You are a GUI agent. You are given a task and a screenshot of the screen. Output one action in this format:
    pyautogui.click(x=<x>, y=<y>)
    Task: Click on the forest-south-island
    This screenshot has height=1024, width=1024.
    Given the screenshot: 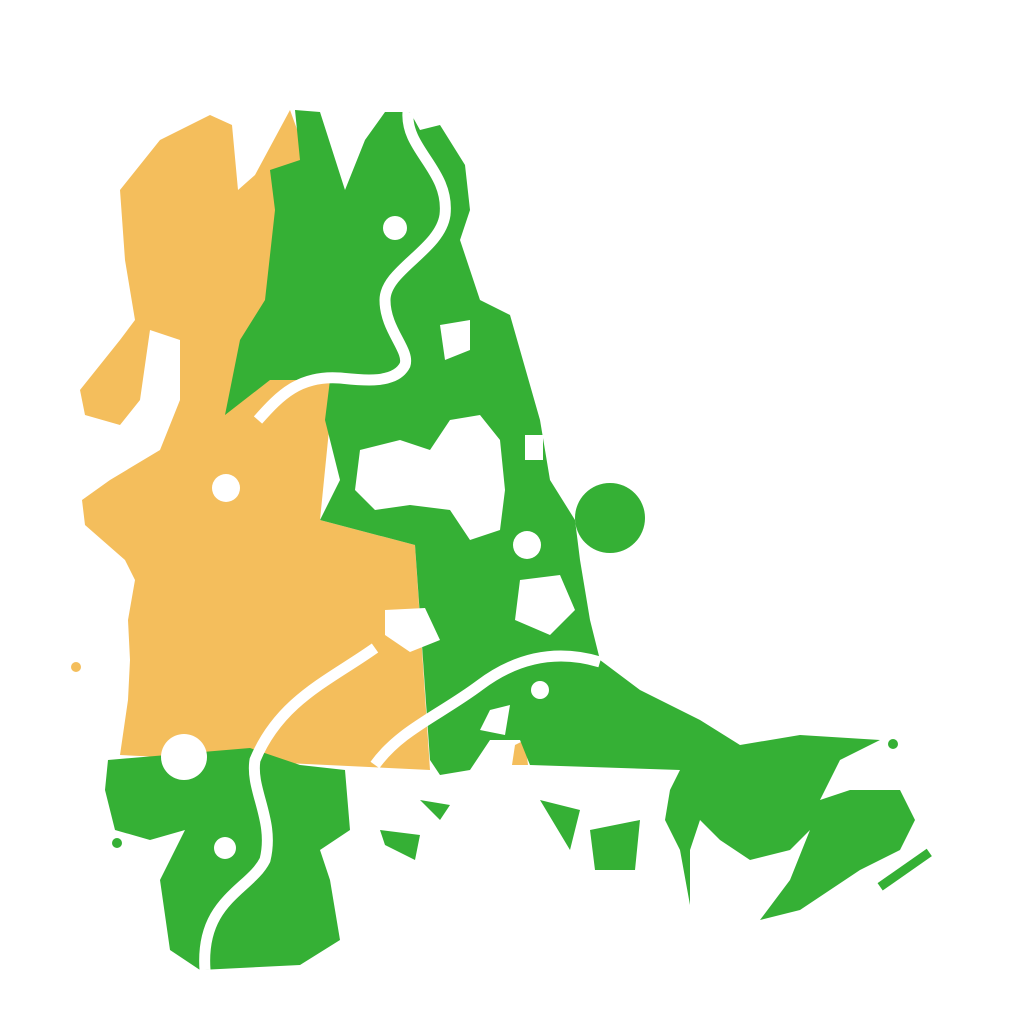 What is the action you would take?
    pyautogui.click(x=227, y=859)
    